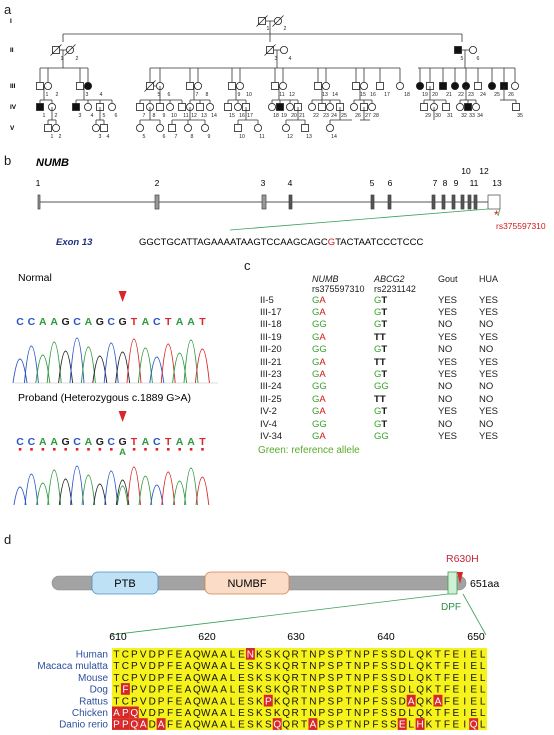 The image size is (554, 735). Describe the element at coordinates (271, 350) in the screenshot. I see `sample-id: III-20` at that location.